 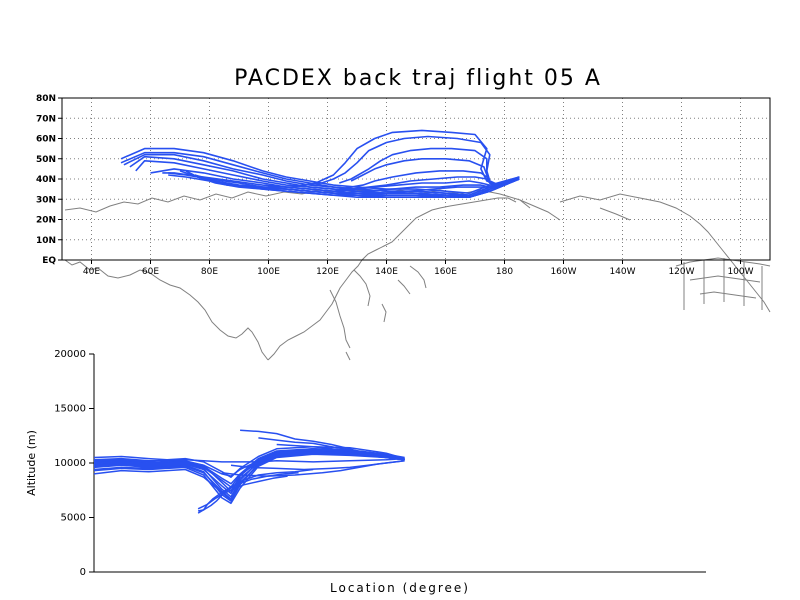 What do you see at coordinates (681, 272) in the screenshot?
I see `map-x-tick-label: 120W` at bounding box center [681, 272].